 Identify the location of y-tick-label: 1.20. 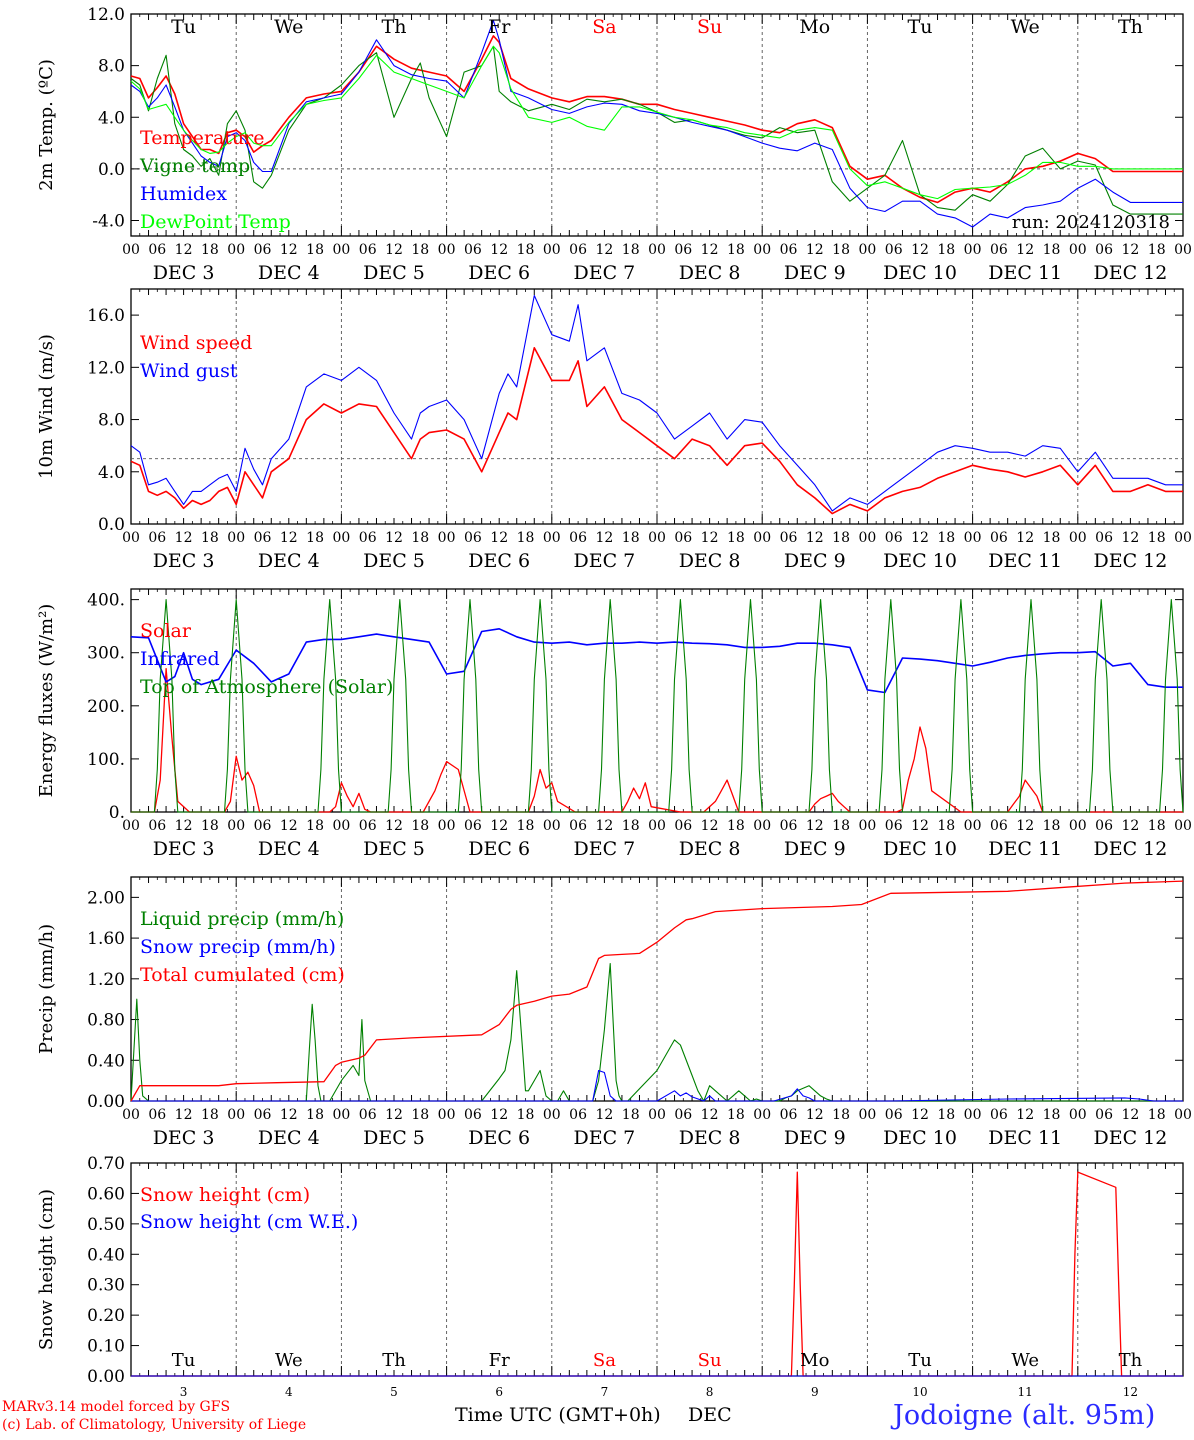
(106, 980).